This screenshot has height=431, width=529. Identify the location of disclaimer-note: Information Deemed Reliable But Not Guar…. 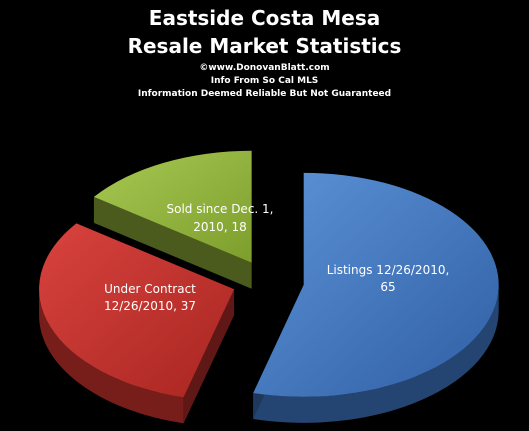
(264, 94).